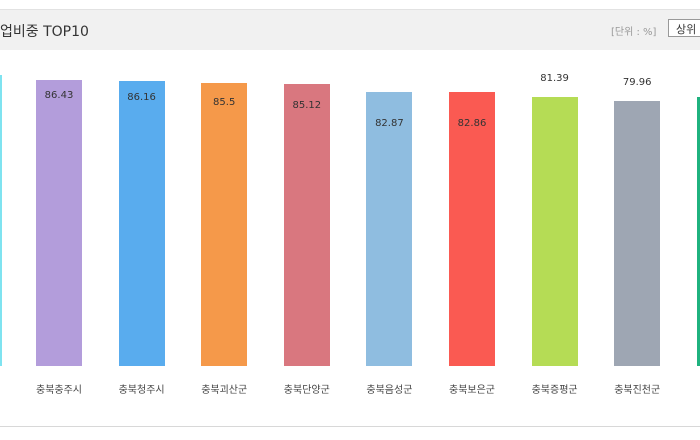 This screenshot has width=700, height=440. Describe the element at coordinates (554, 78) in the screenshot. I see `data-label: 81.39` at that location.